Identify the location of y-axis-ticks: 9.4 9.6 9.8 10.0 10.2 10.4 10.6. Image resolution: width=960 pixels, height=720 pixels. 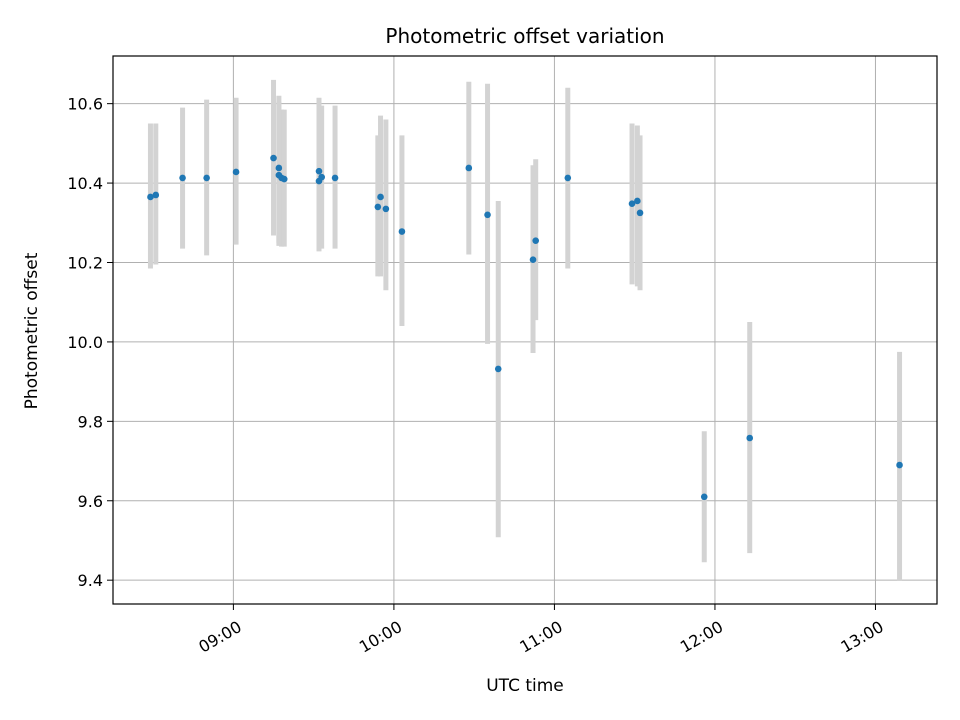
(90, 342).